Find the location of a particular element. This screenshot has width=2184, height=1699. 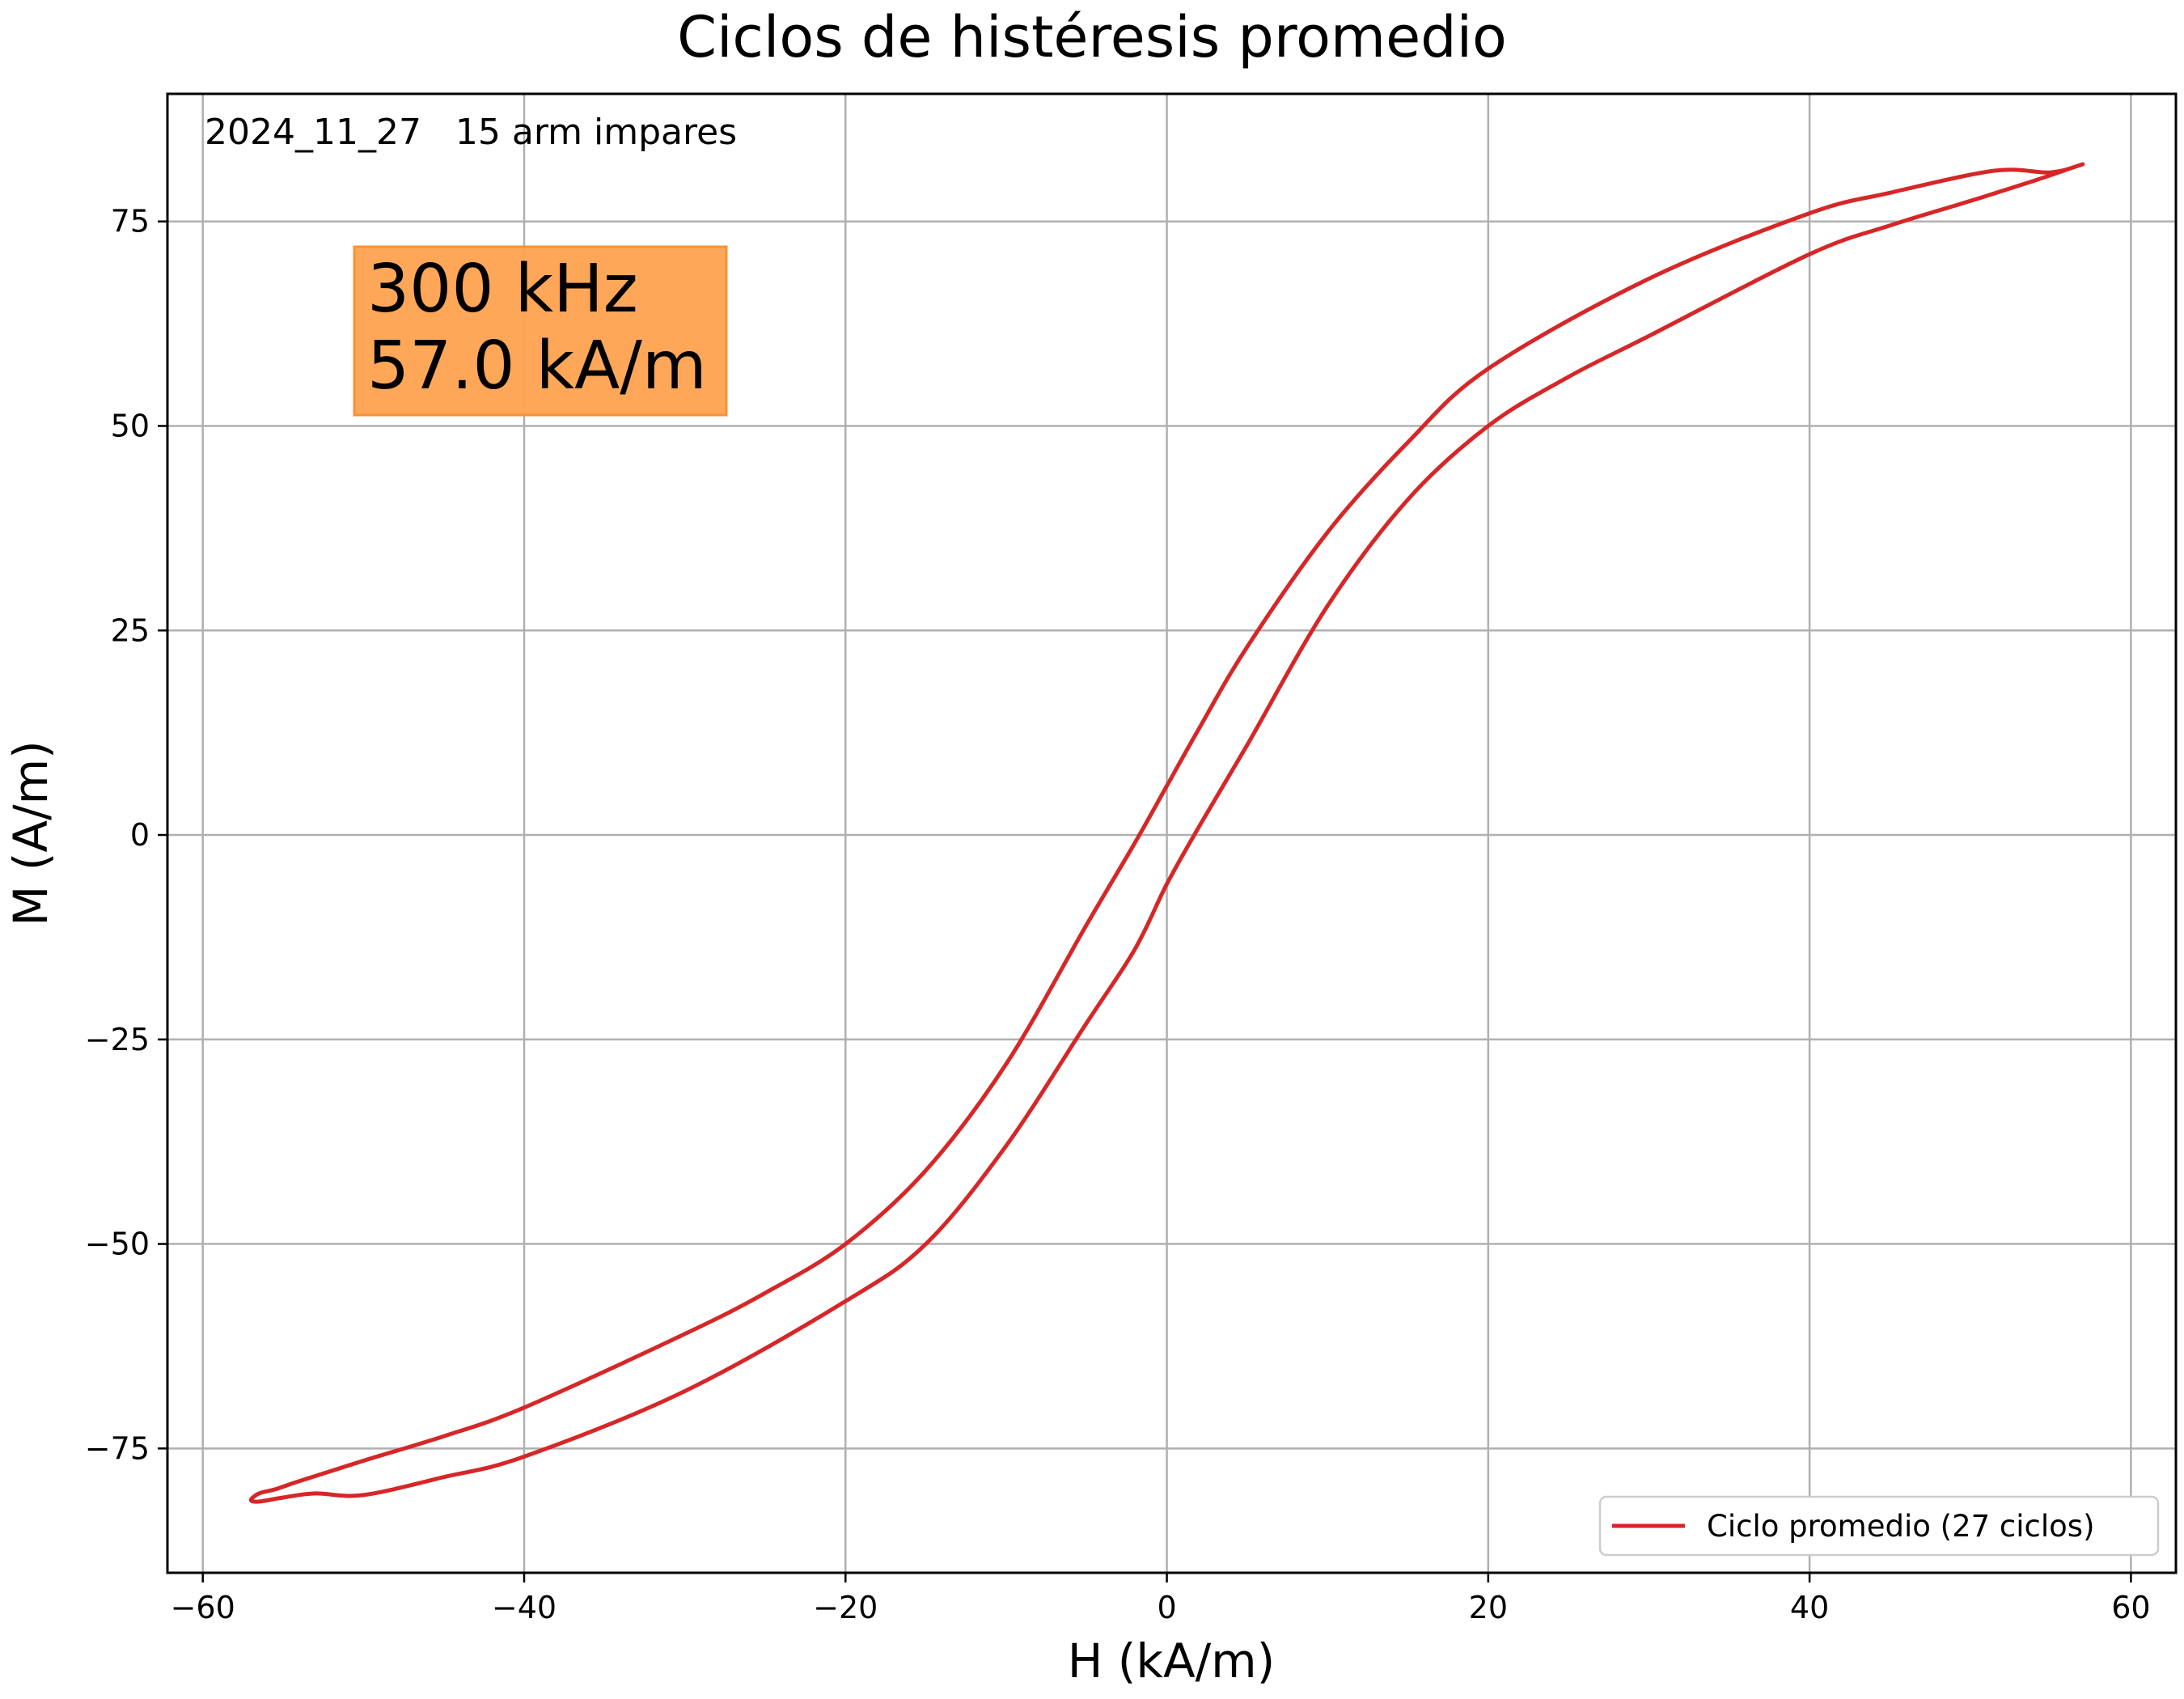

y-axis-label: M (A/m) is located at coordinates (30, 833).